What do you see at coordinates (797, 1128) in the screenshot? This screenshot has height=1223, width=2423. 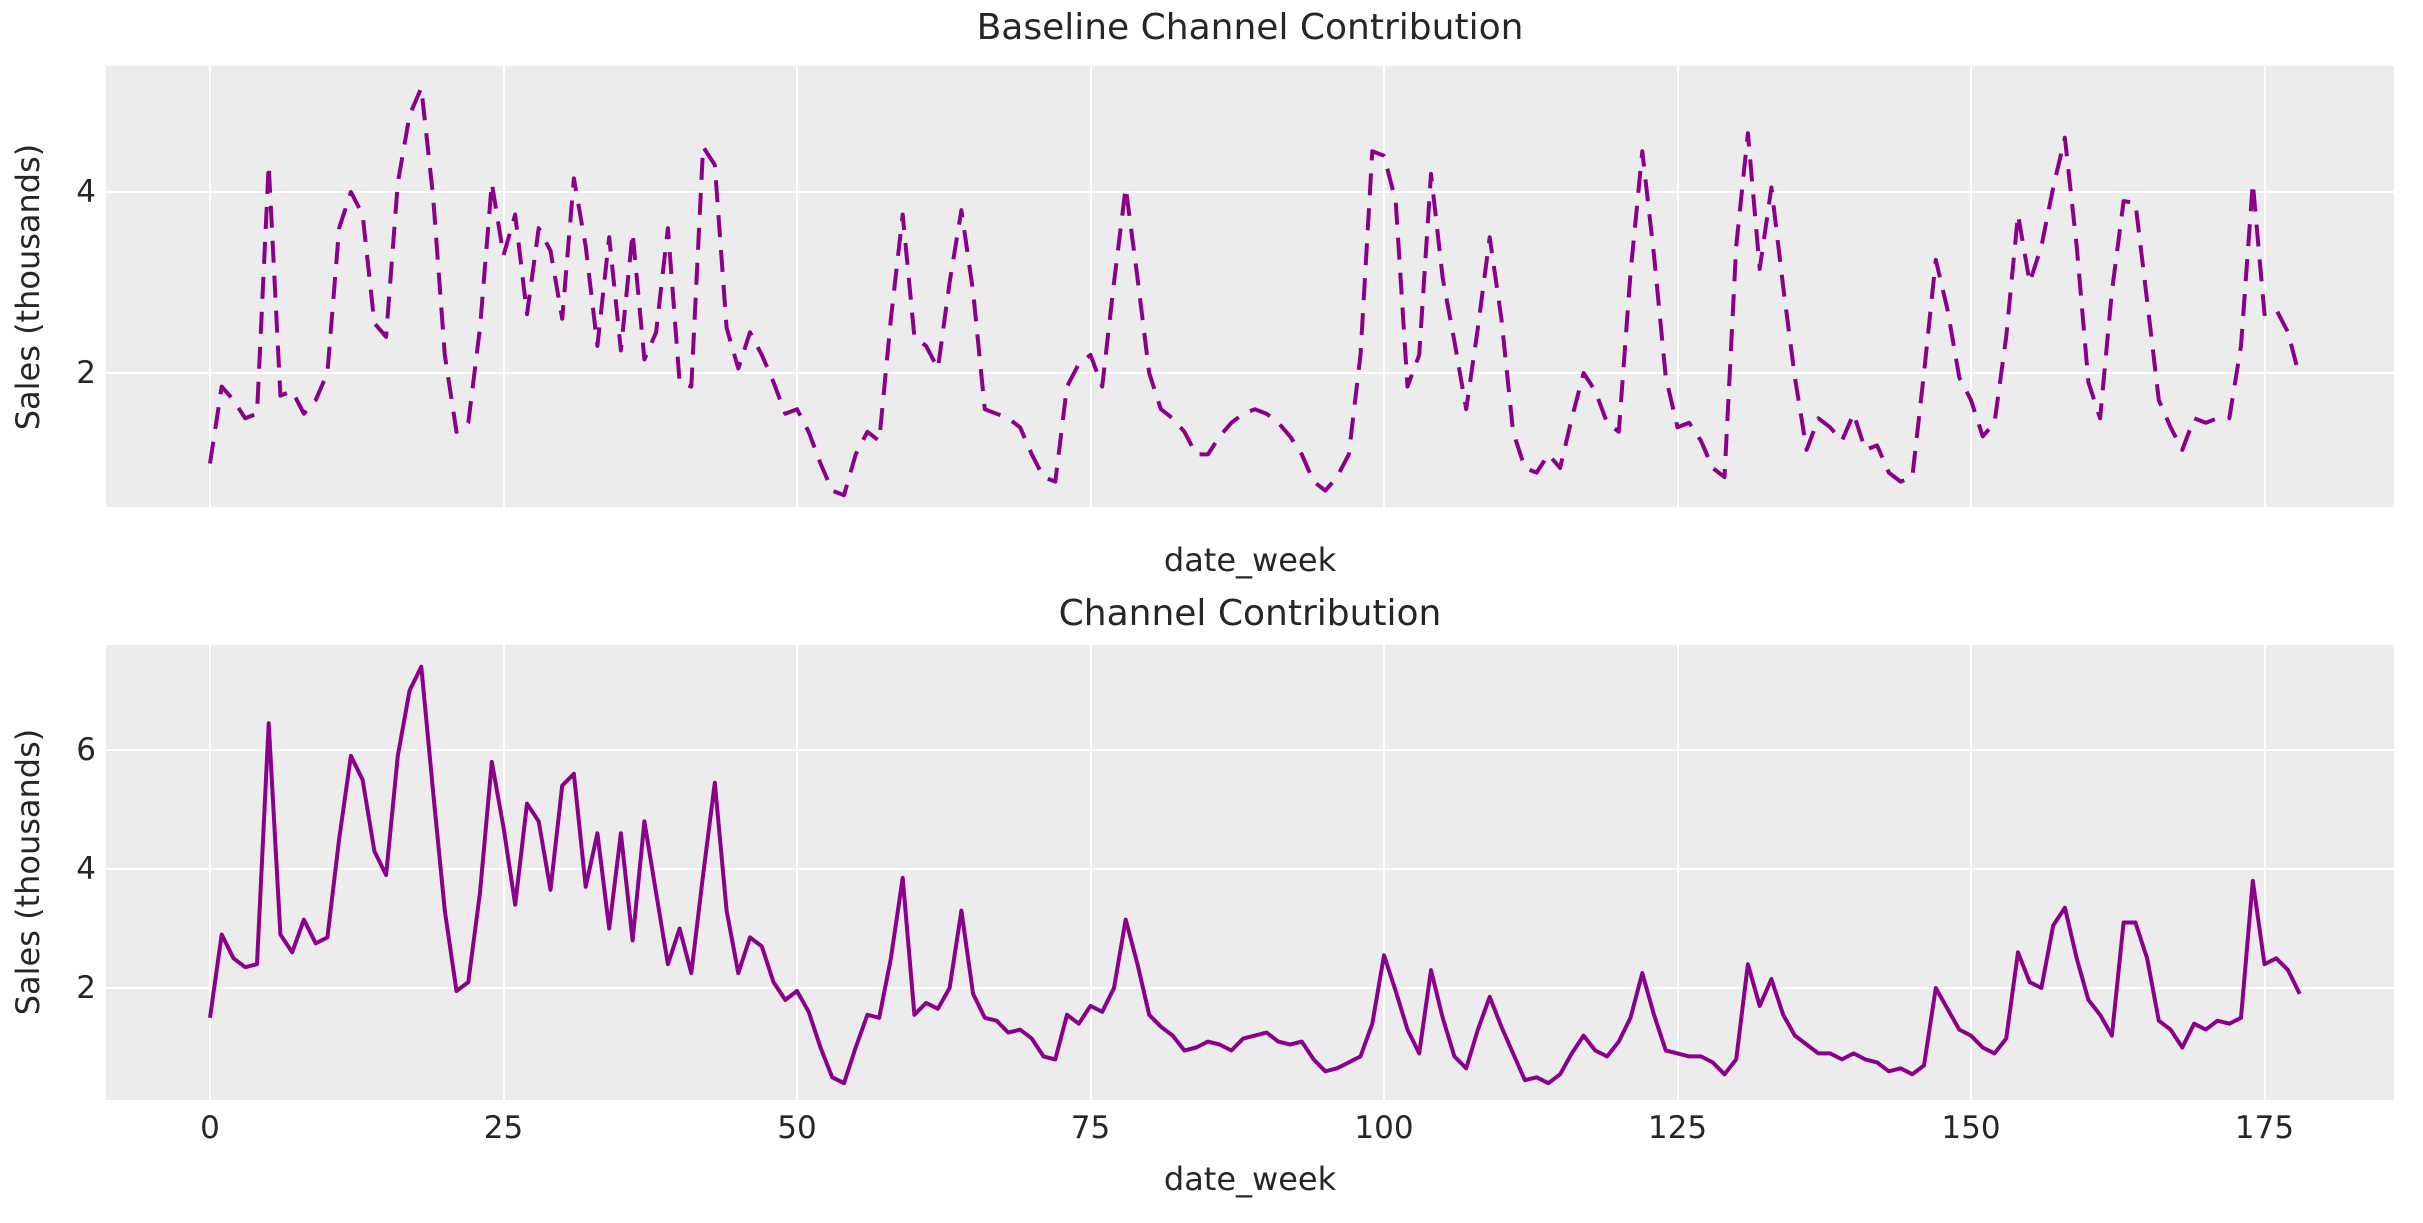 I see `x-tick-label: 50` at bounding box center [797, 1128].